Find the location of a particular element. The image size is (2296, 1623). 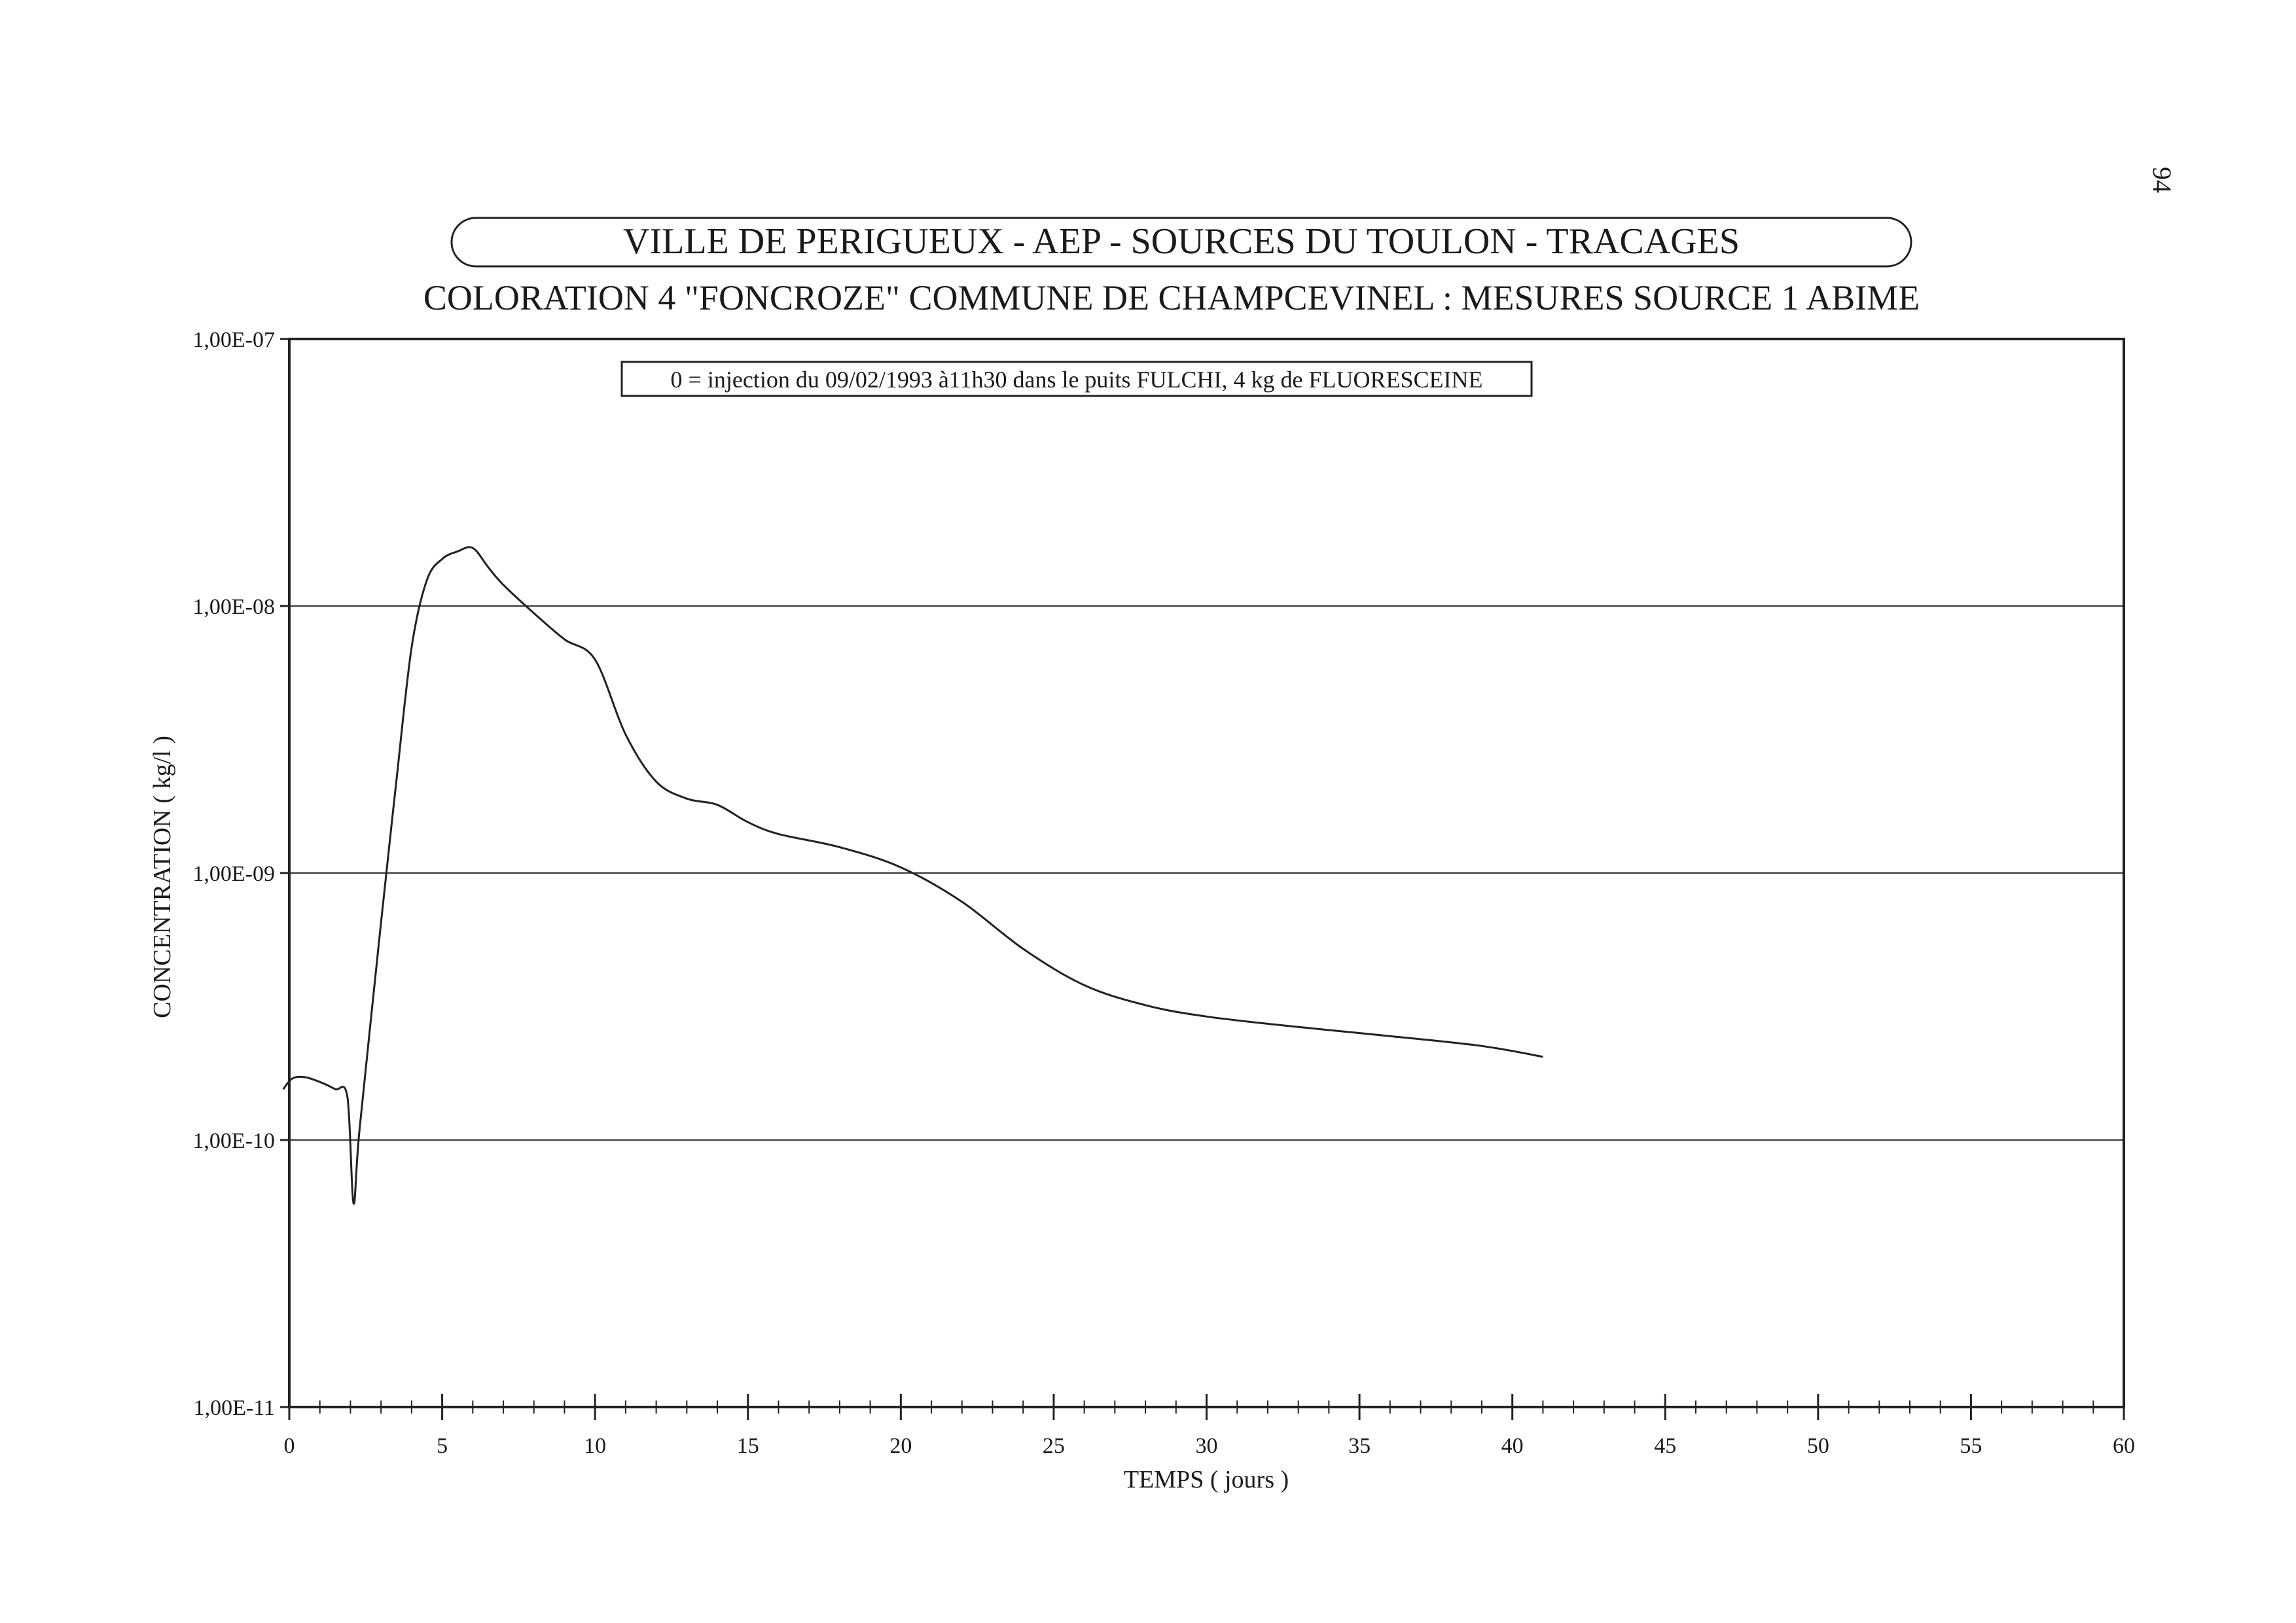

title-box is located at coordinates (1181, 243).